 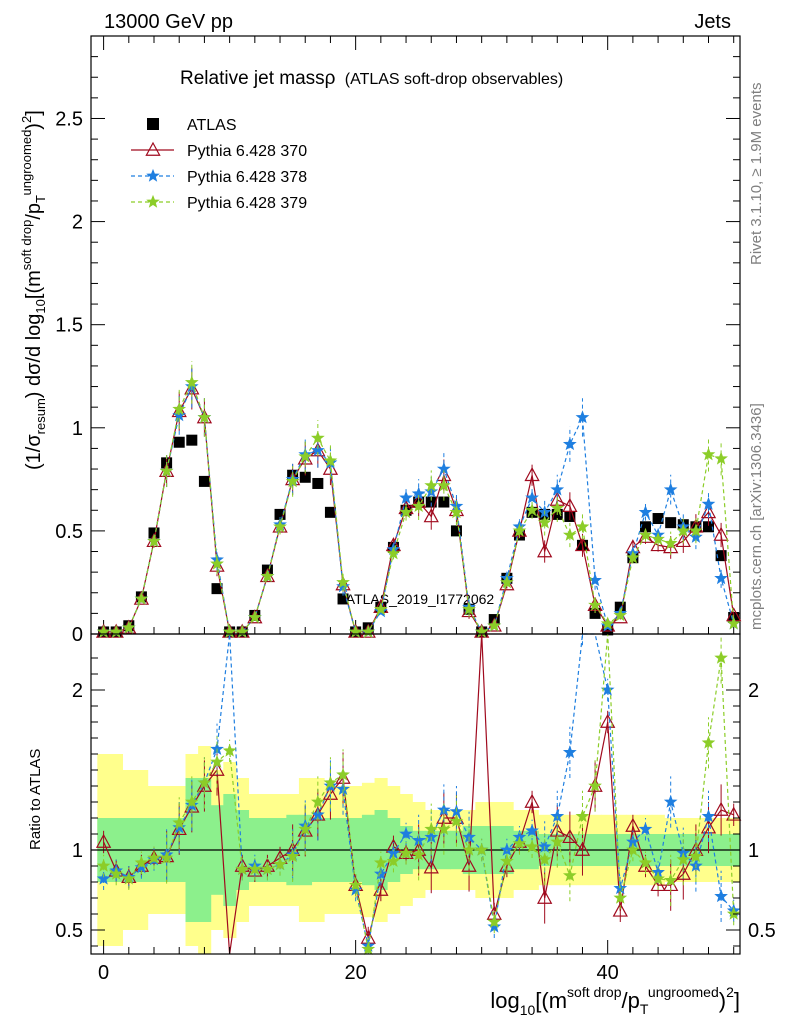 What do you see at coordinates (756, 174) in the screenshot?
I see `rivet-version-label: Rivet 3.1.10, ≥ 1.9M events` at bounding box center [756, 174].